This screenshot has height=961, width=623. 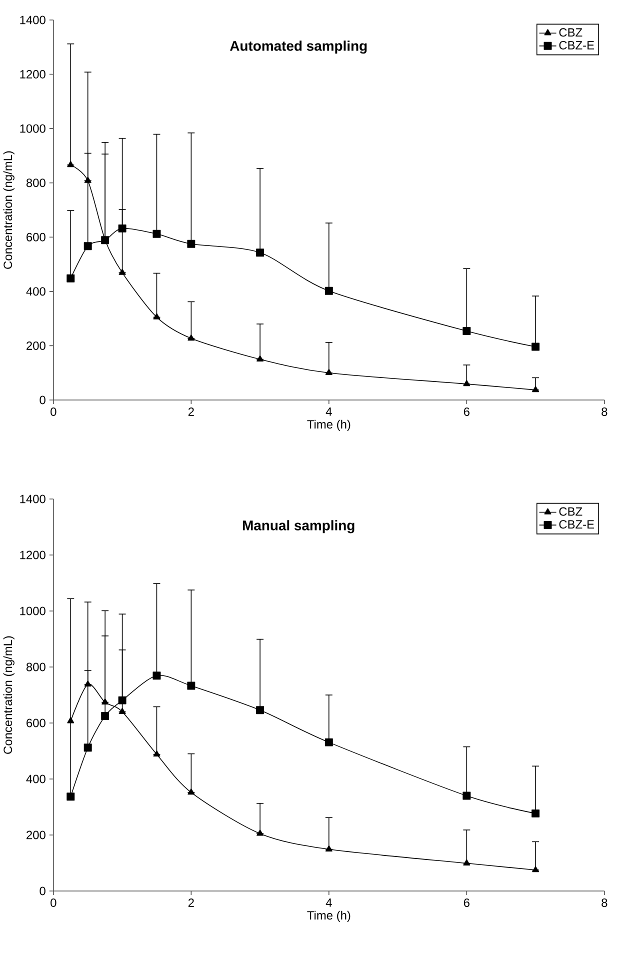 What do you see at coordinates (298, 527) in the screenshot?
I see `text: Manual sampling` at bounding box center [298, 527].